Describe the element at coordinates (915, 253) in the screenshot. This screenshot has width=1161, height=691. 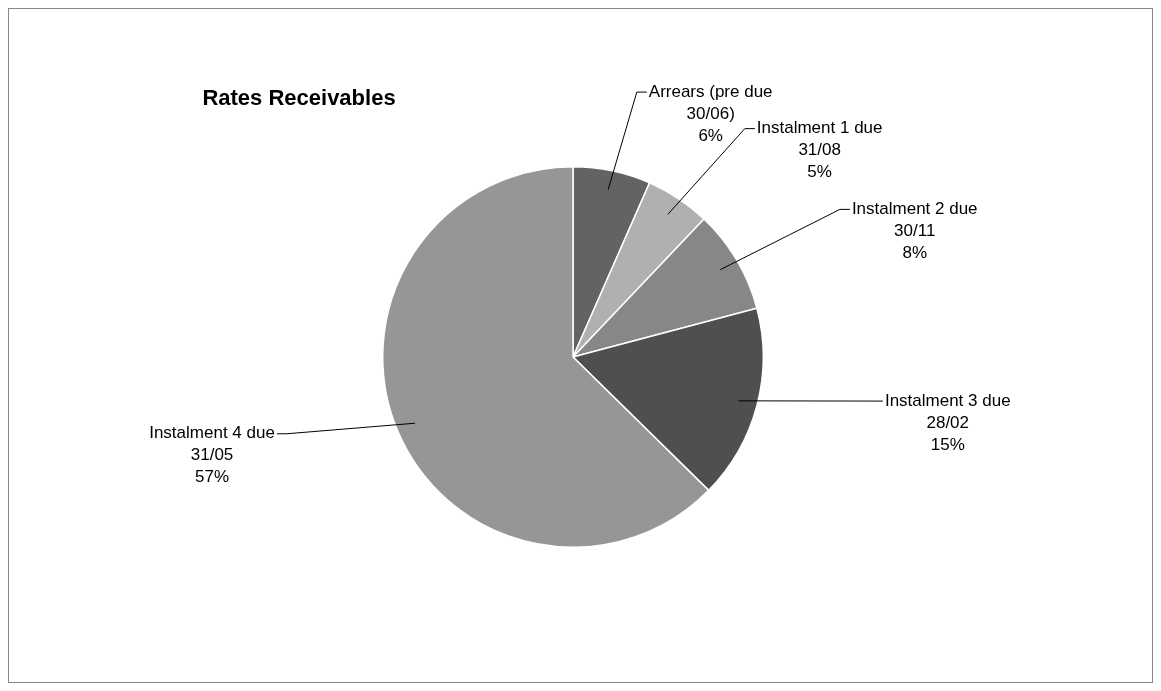
I see `data-label: 8%` at that location.